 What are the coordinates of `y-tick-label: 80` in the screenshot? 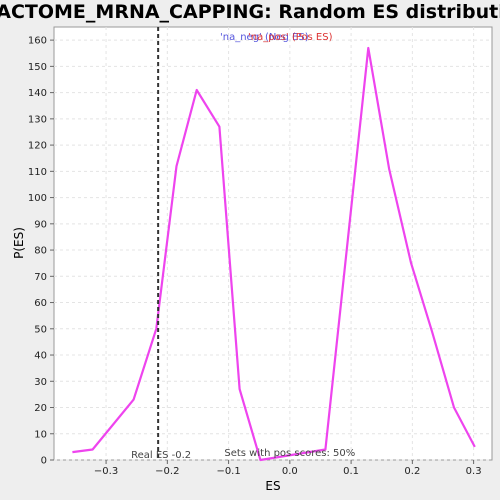 It's located at (40, 251).